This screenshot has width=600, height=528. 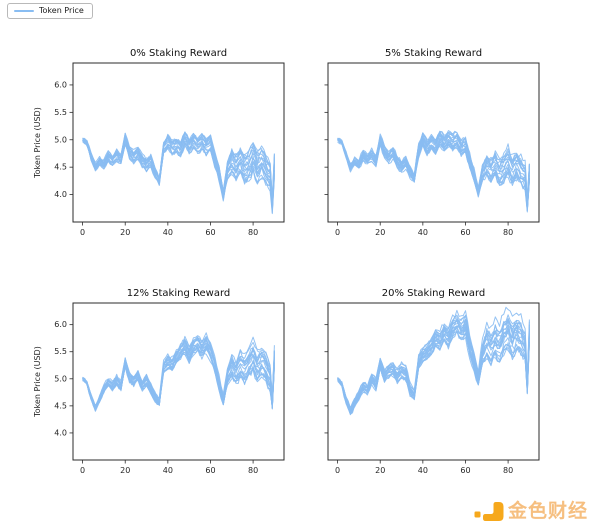 I want to click on legend: Token Price, so click(x=50, y=11).